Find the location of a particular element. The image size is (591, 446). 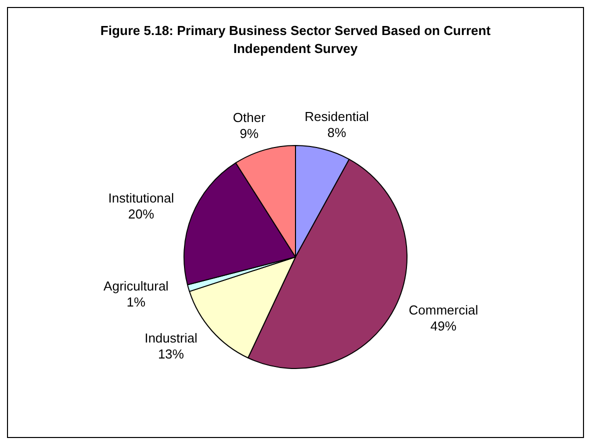

slice-label: Institutional is located at coordinates (141, 198).